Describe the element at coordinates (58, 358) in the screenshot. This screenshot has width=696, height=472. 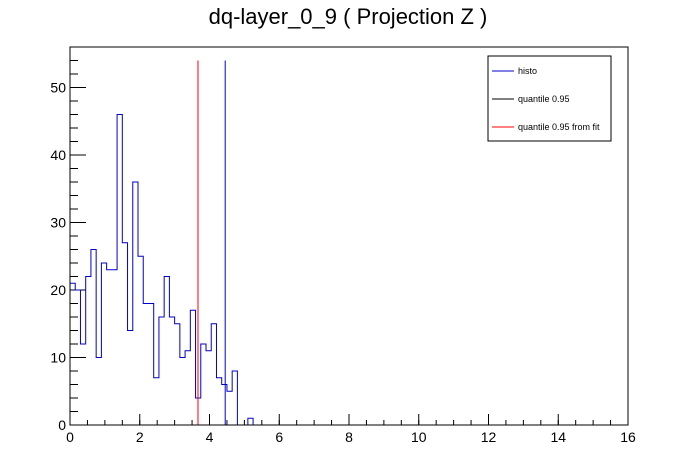
I see `y-tick-label: 10` at that location.